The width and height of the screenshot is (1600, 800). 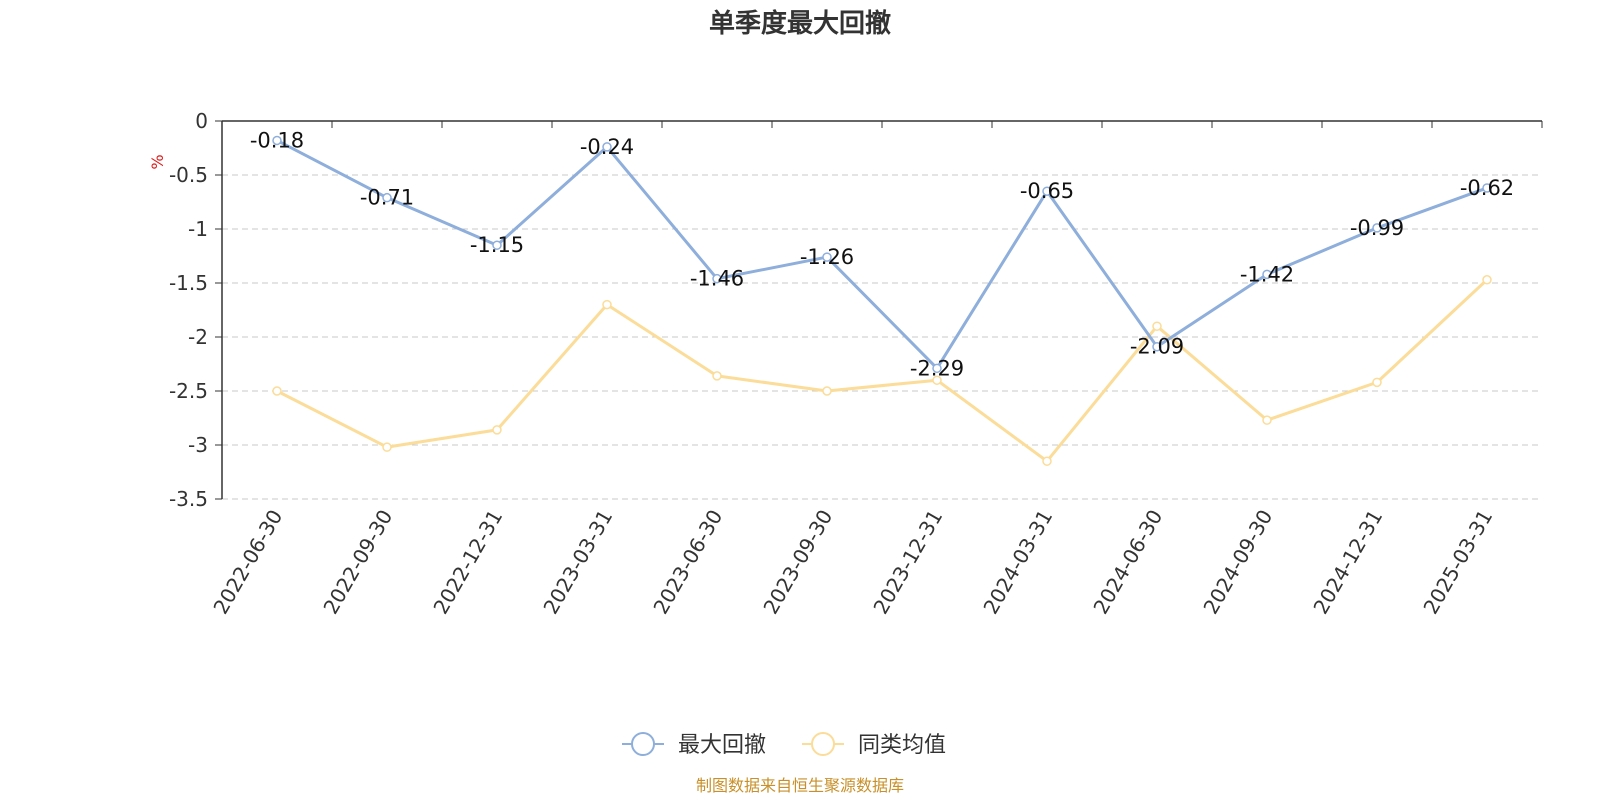 I want to click on x-tick-label: 2023-06-30, so click(x=687, y=562).